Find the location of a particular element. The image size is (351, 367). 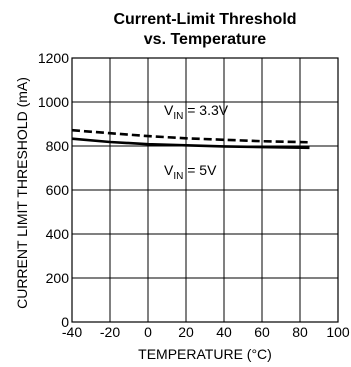

x-axis-label: TEMPERATURE (°C) is located at coordinates (205, 354).